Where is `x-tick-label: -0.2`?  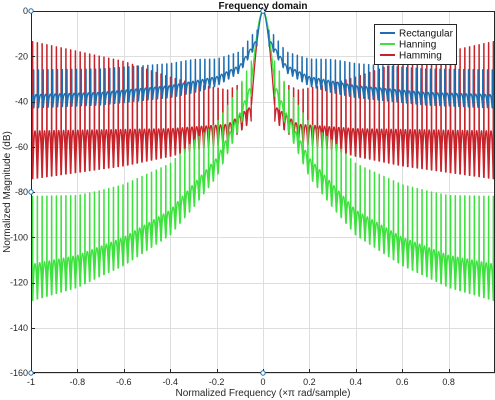
x-tick-label: -0.2 is located at coordinates (217, 382).